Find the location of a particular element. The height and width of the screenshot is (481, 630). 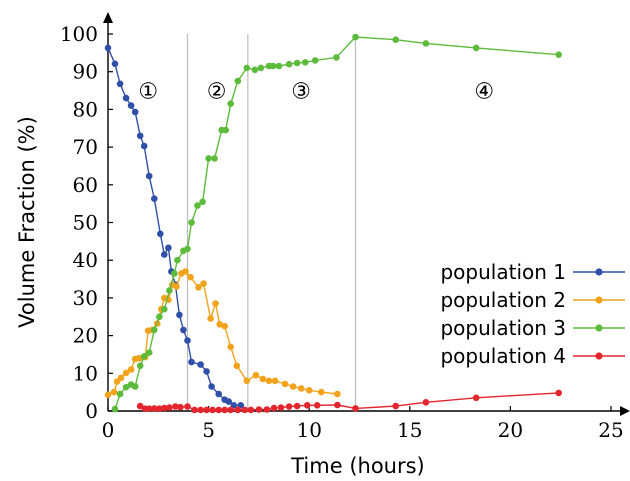

x-tick-label: 5 is located at coordinates (208, 430).